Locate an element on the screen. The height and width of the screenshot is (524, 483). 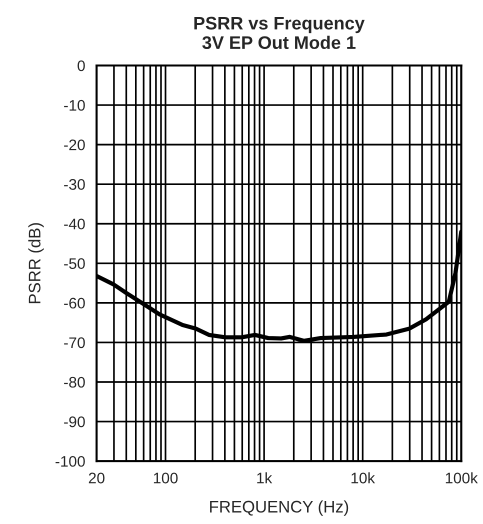
y-tick-label: -60 is located at coordinates (74, 303).